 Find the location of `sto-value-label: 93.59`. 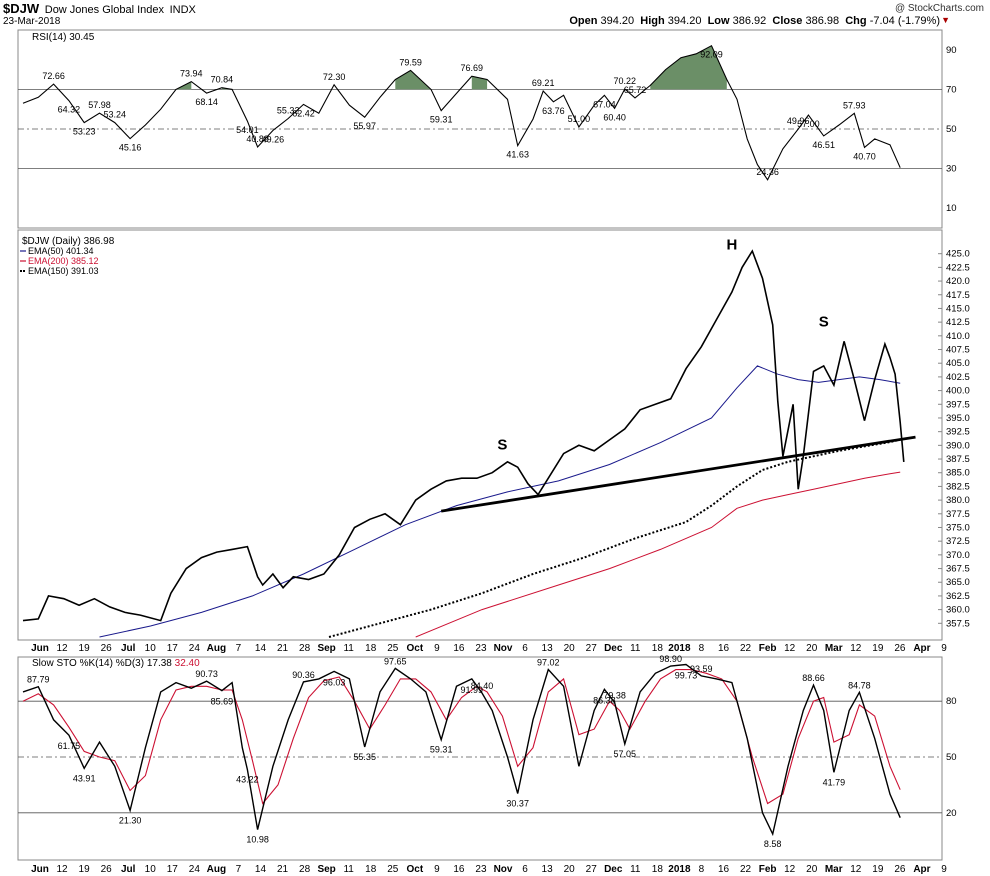

sto-value-label: 93.59 is located at coordinates (701, 669).